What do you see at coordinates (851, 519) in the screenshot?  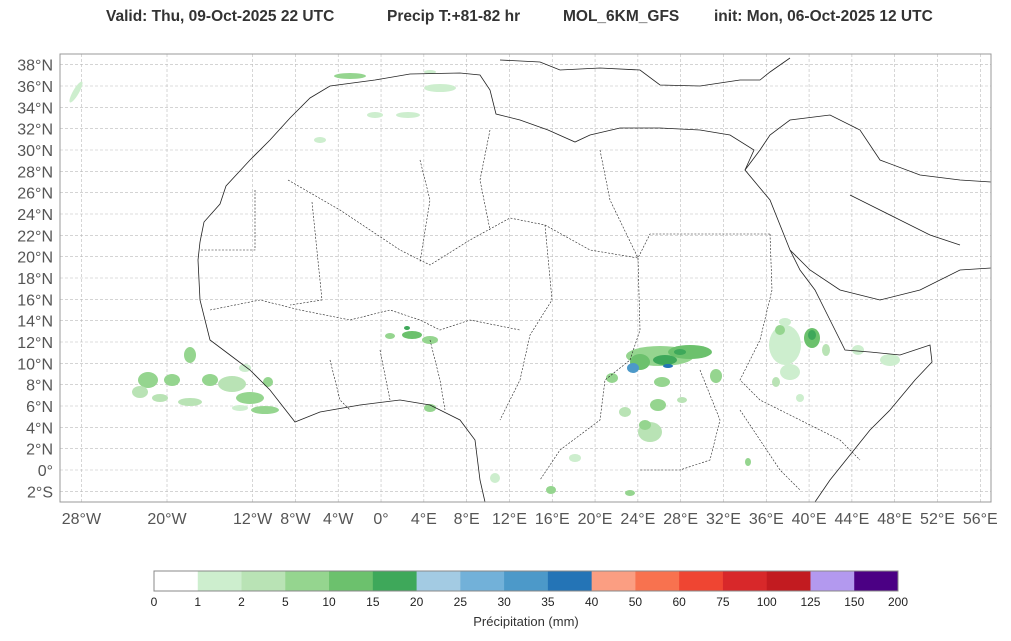 I see `lon-label: 44°E` at bounding box center [851, 519].